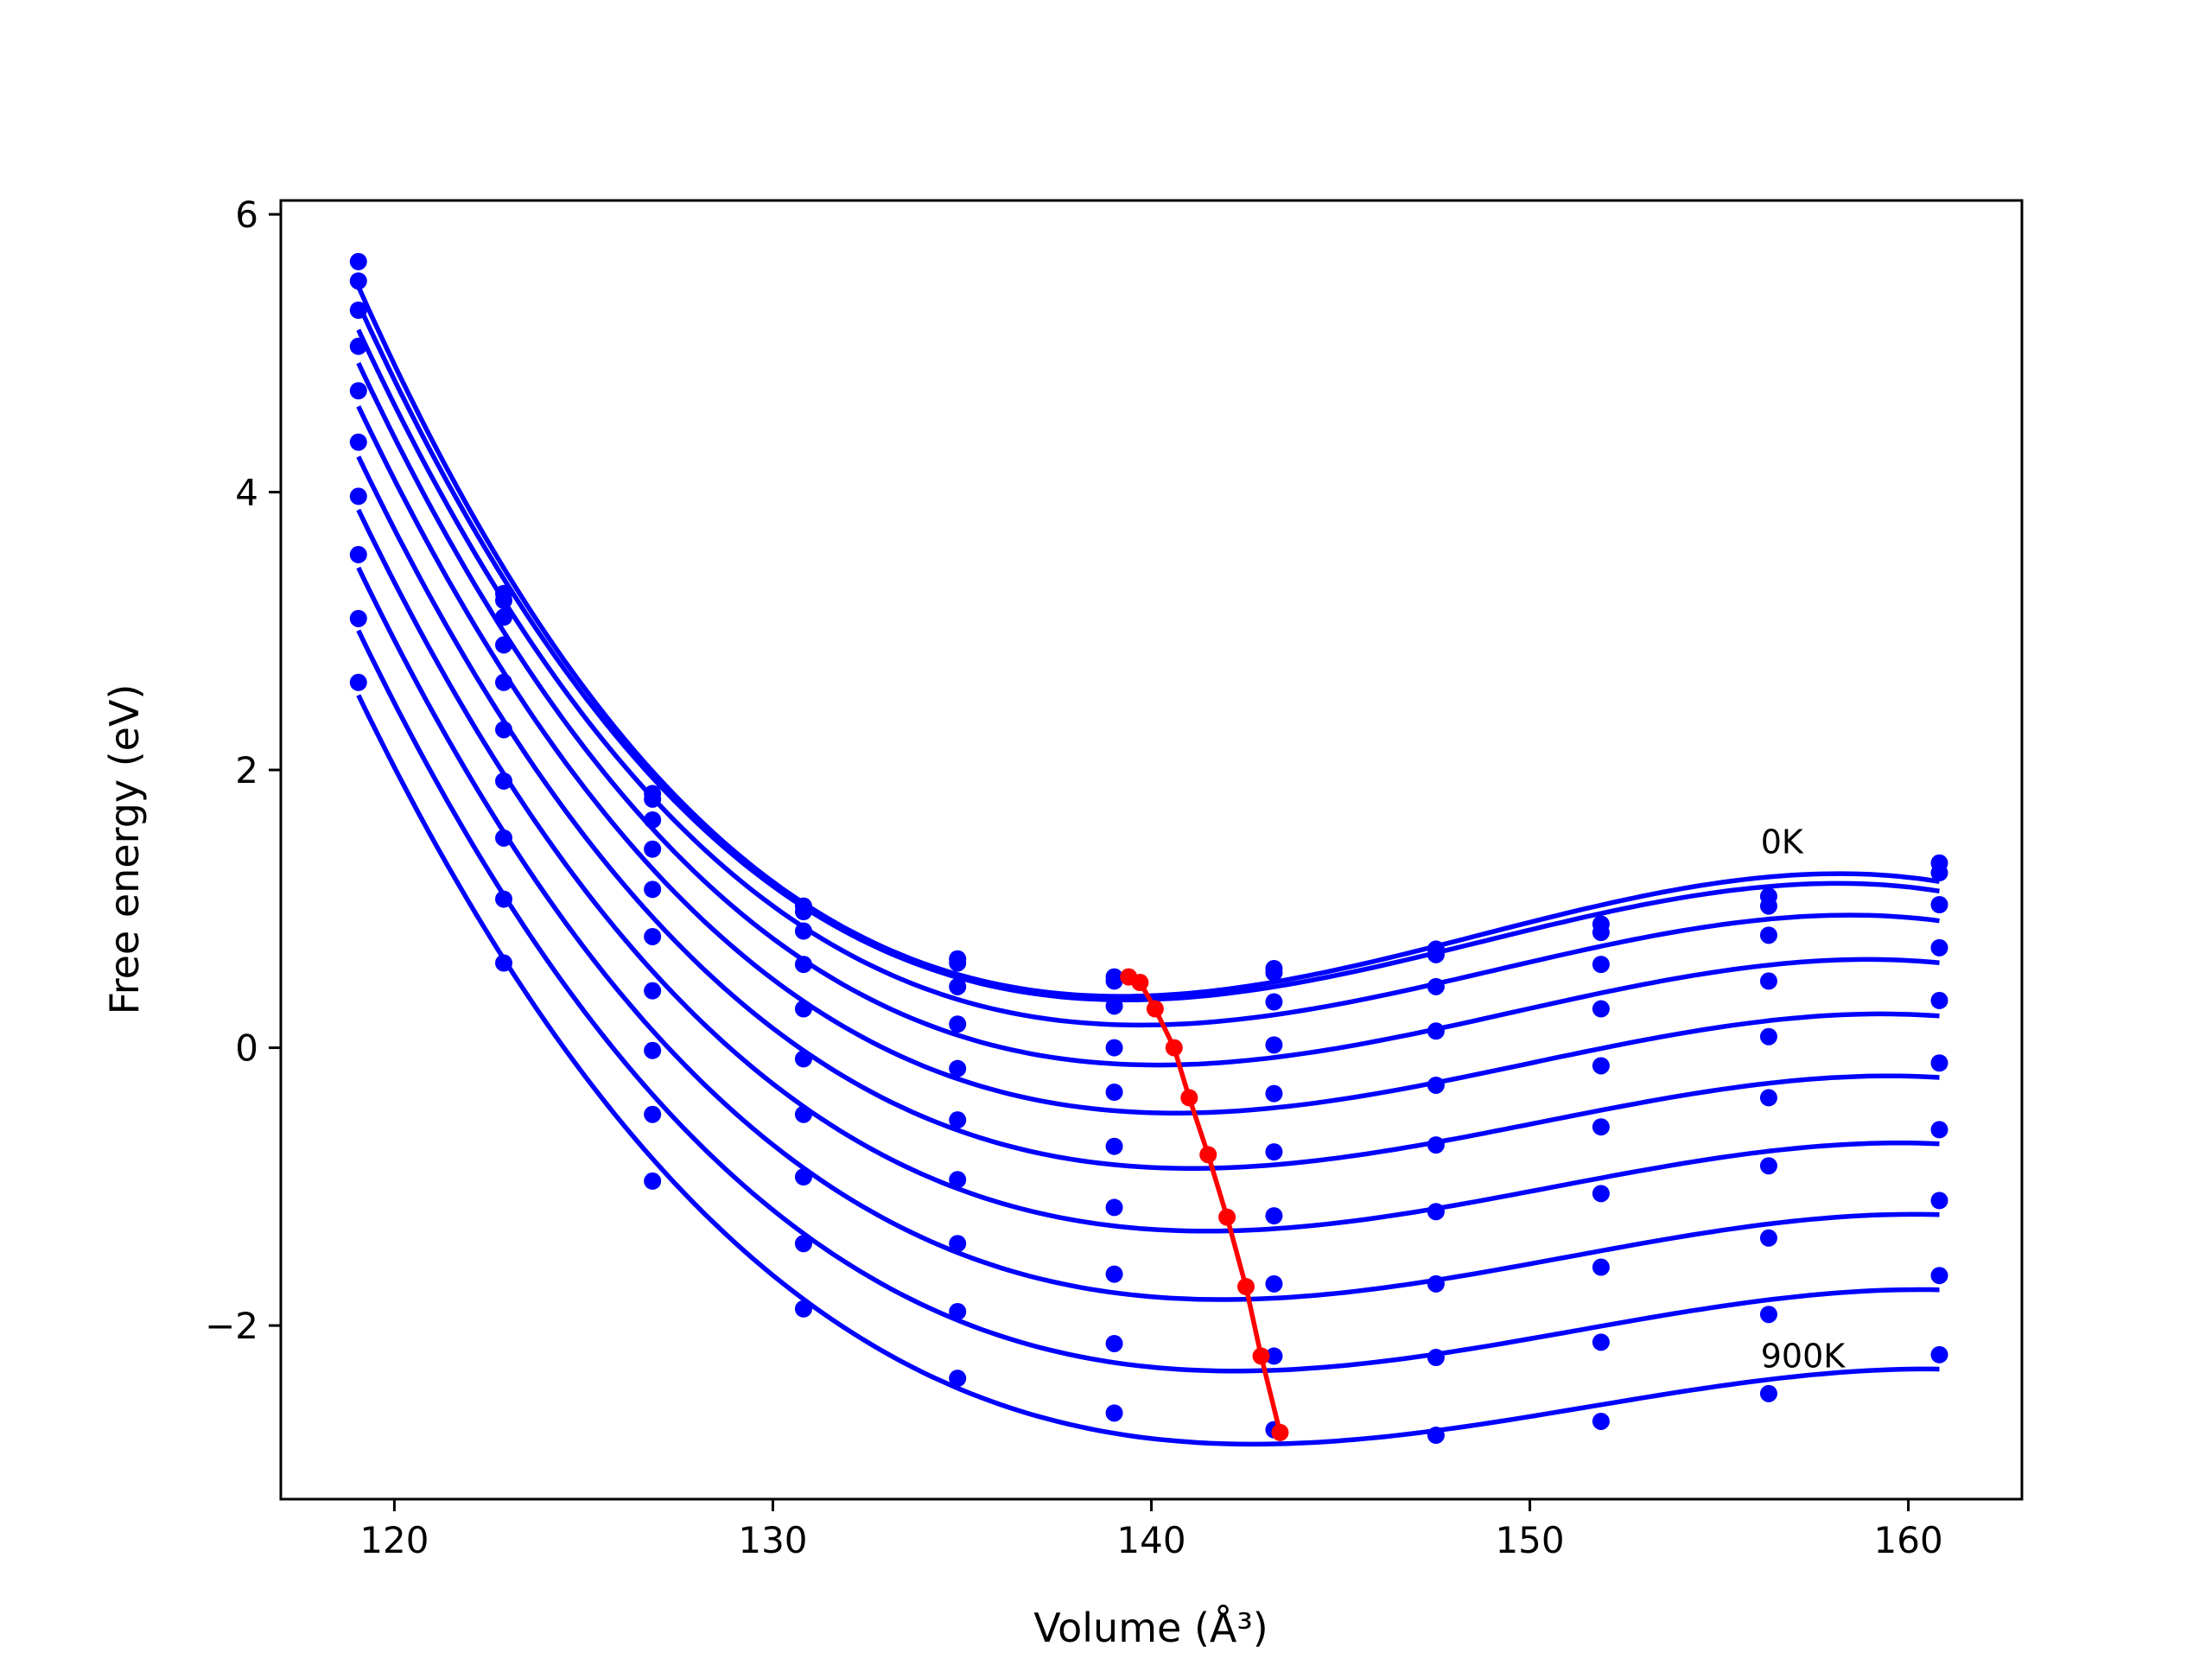 The width and height of the screenshot is (2212, 1659). Describe the element at coordinates (1150, 1628) in the screenshot. I see `x-axis-label: Volume (Å³)` at that location.